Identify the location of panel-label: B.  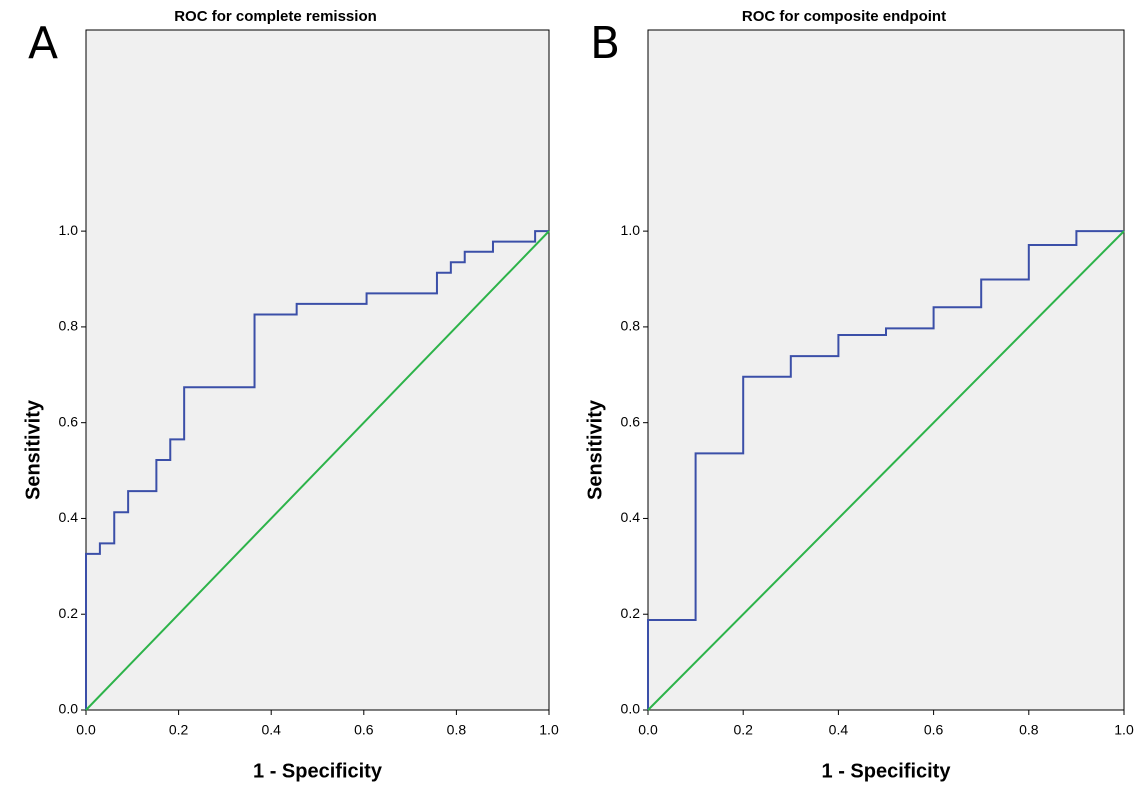
(605, 43).